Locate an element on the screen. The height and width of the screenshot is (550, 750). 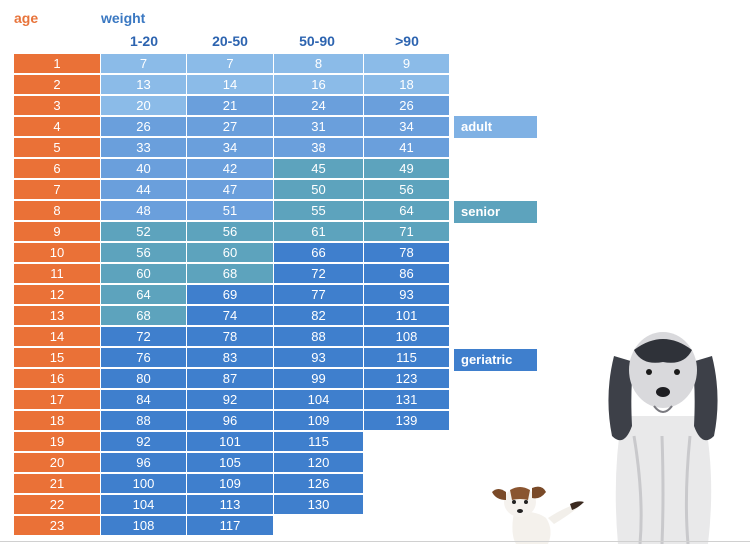
age-cell: 23 is located at coordinates (57, 526).